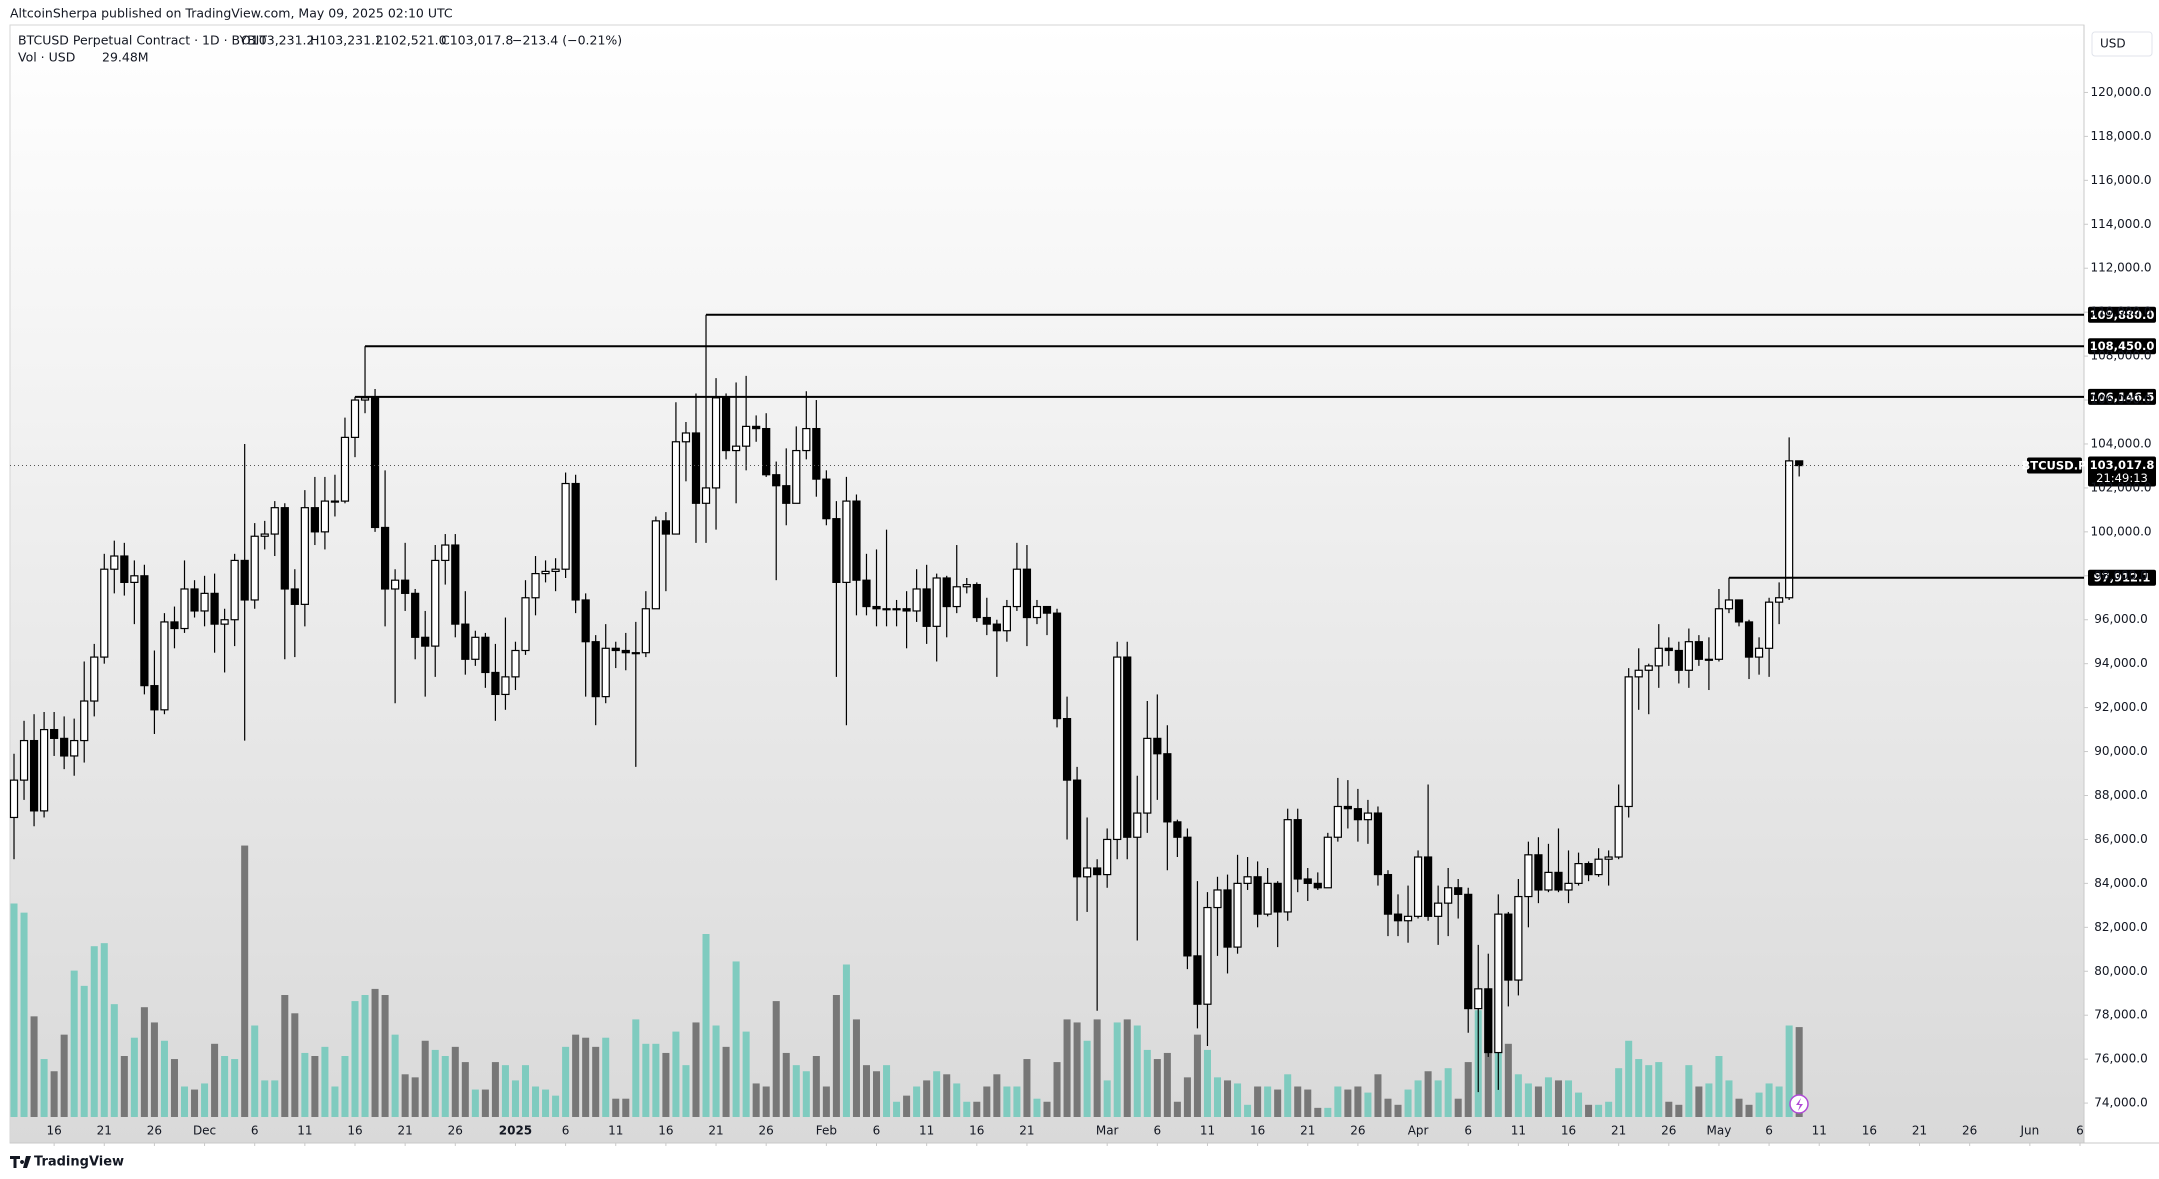 The width and height of the screenshot is (2159, 1179). What do you see at coordinates (2120, 400) in the screenshot?
I see `y-tick-label: 106,000.0` at bounding box center [2120, 400].